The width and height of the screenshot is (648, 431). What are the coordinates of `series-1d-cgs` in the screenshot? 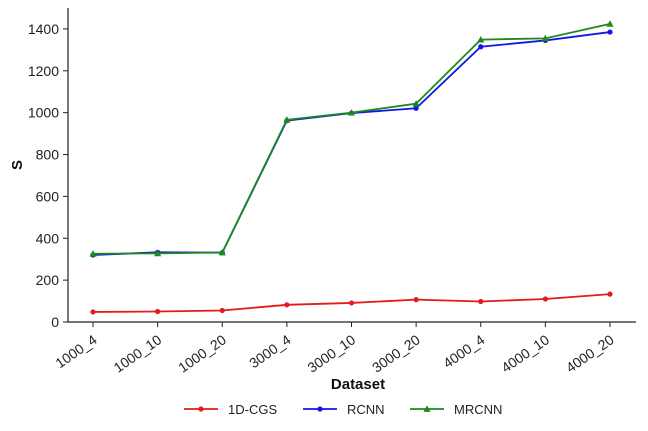 It's located at (351, 303).